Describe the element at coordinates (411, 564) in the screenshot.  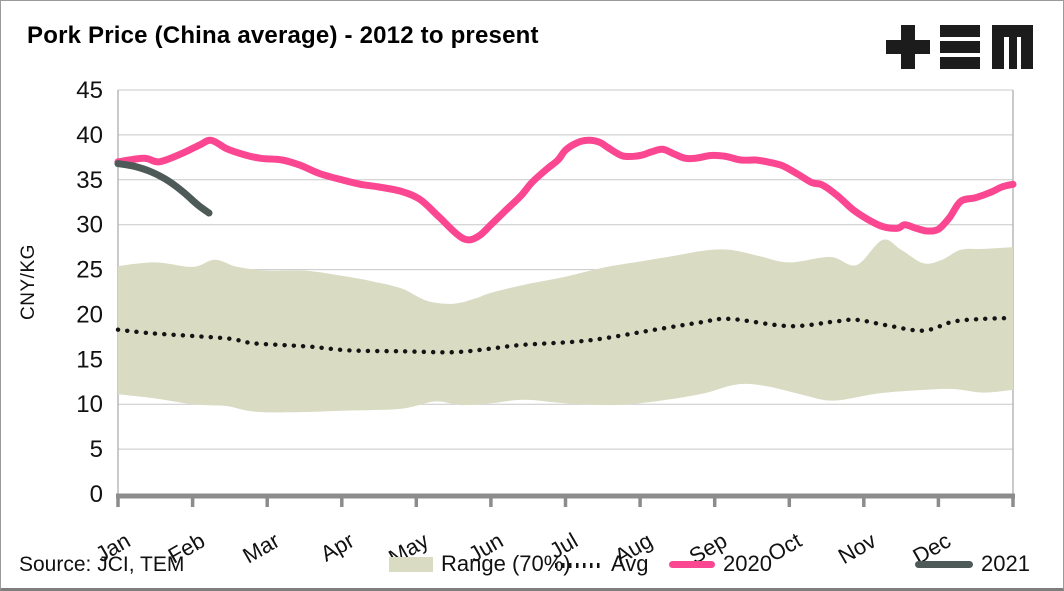
I see `range-band-swatch` at that location.